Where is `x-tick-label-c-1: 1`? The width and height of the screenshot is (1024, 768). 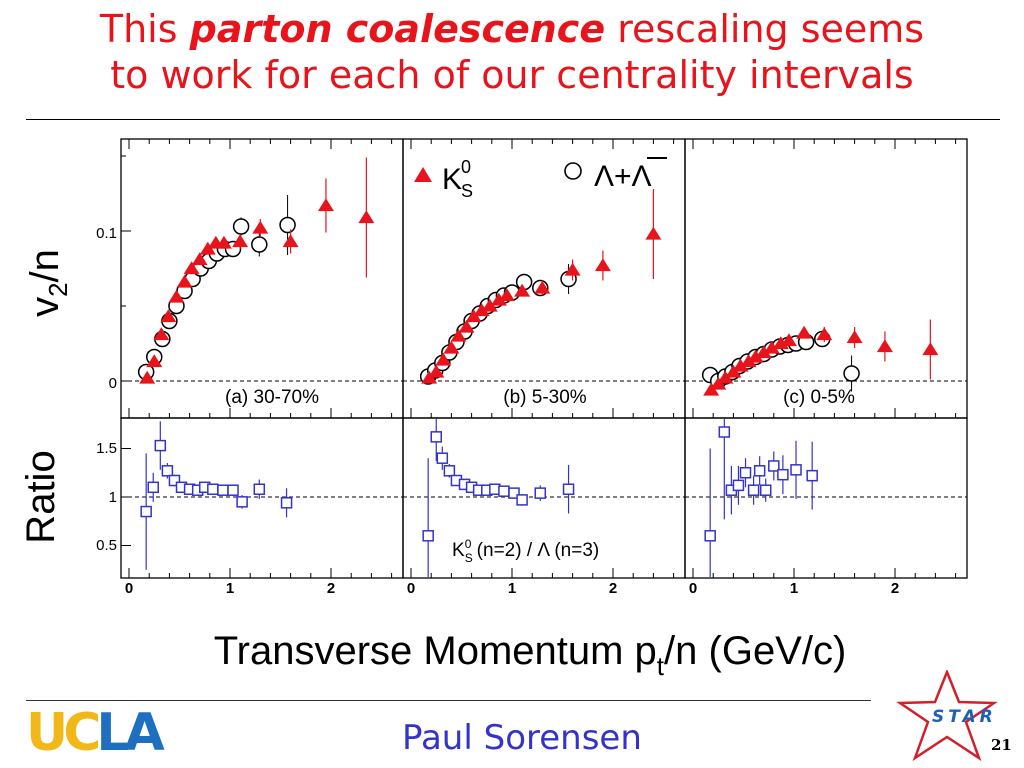
x-tick-label-c-1: 1 is located at coordinates (794, 588).